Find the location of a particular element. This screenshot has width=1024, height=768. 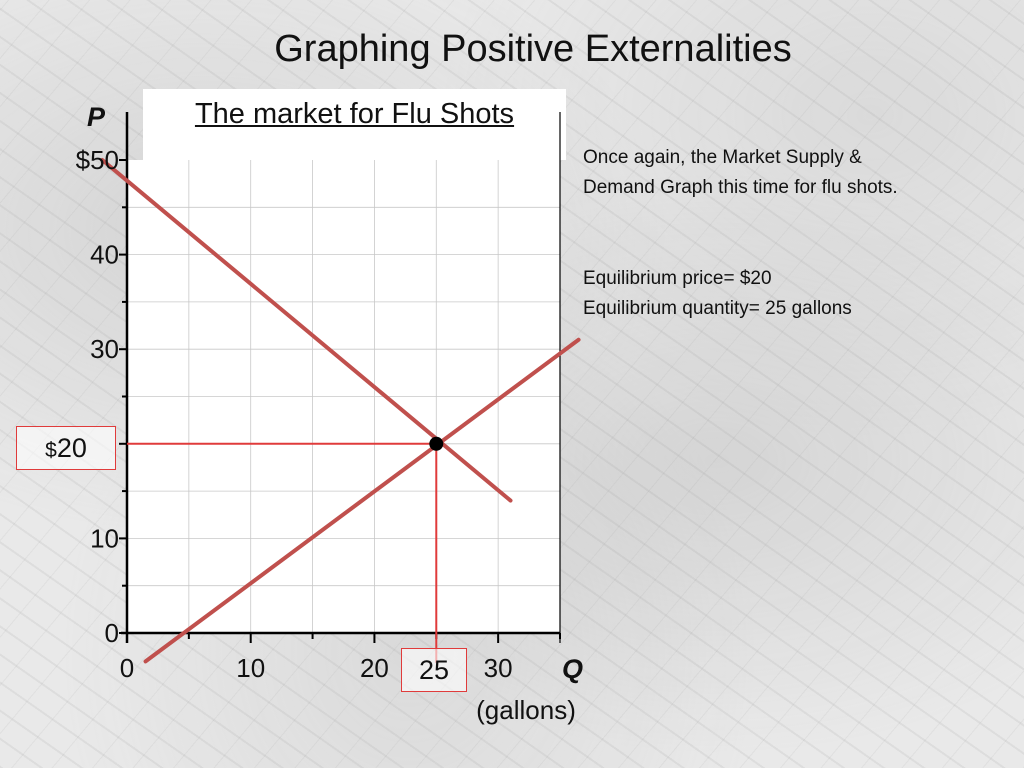

x-tick-label: 0 is located at coordinates (127, 668).